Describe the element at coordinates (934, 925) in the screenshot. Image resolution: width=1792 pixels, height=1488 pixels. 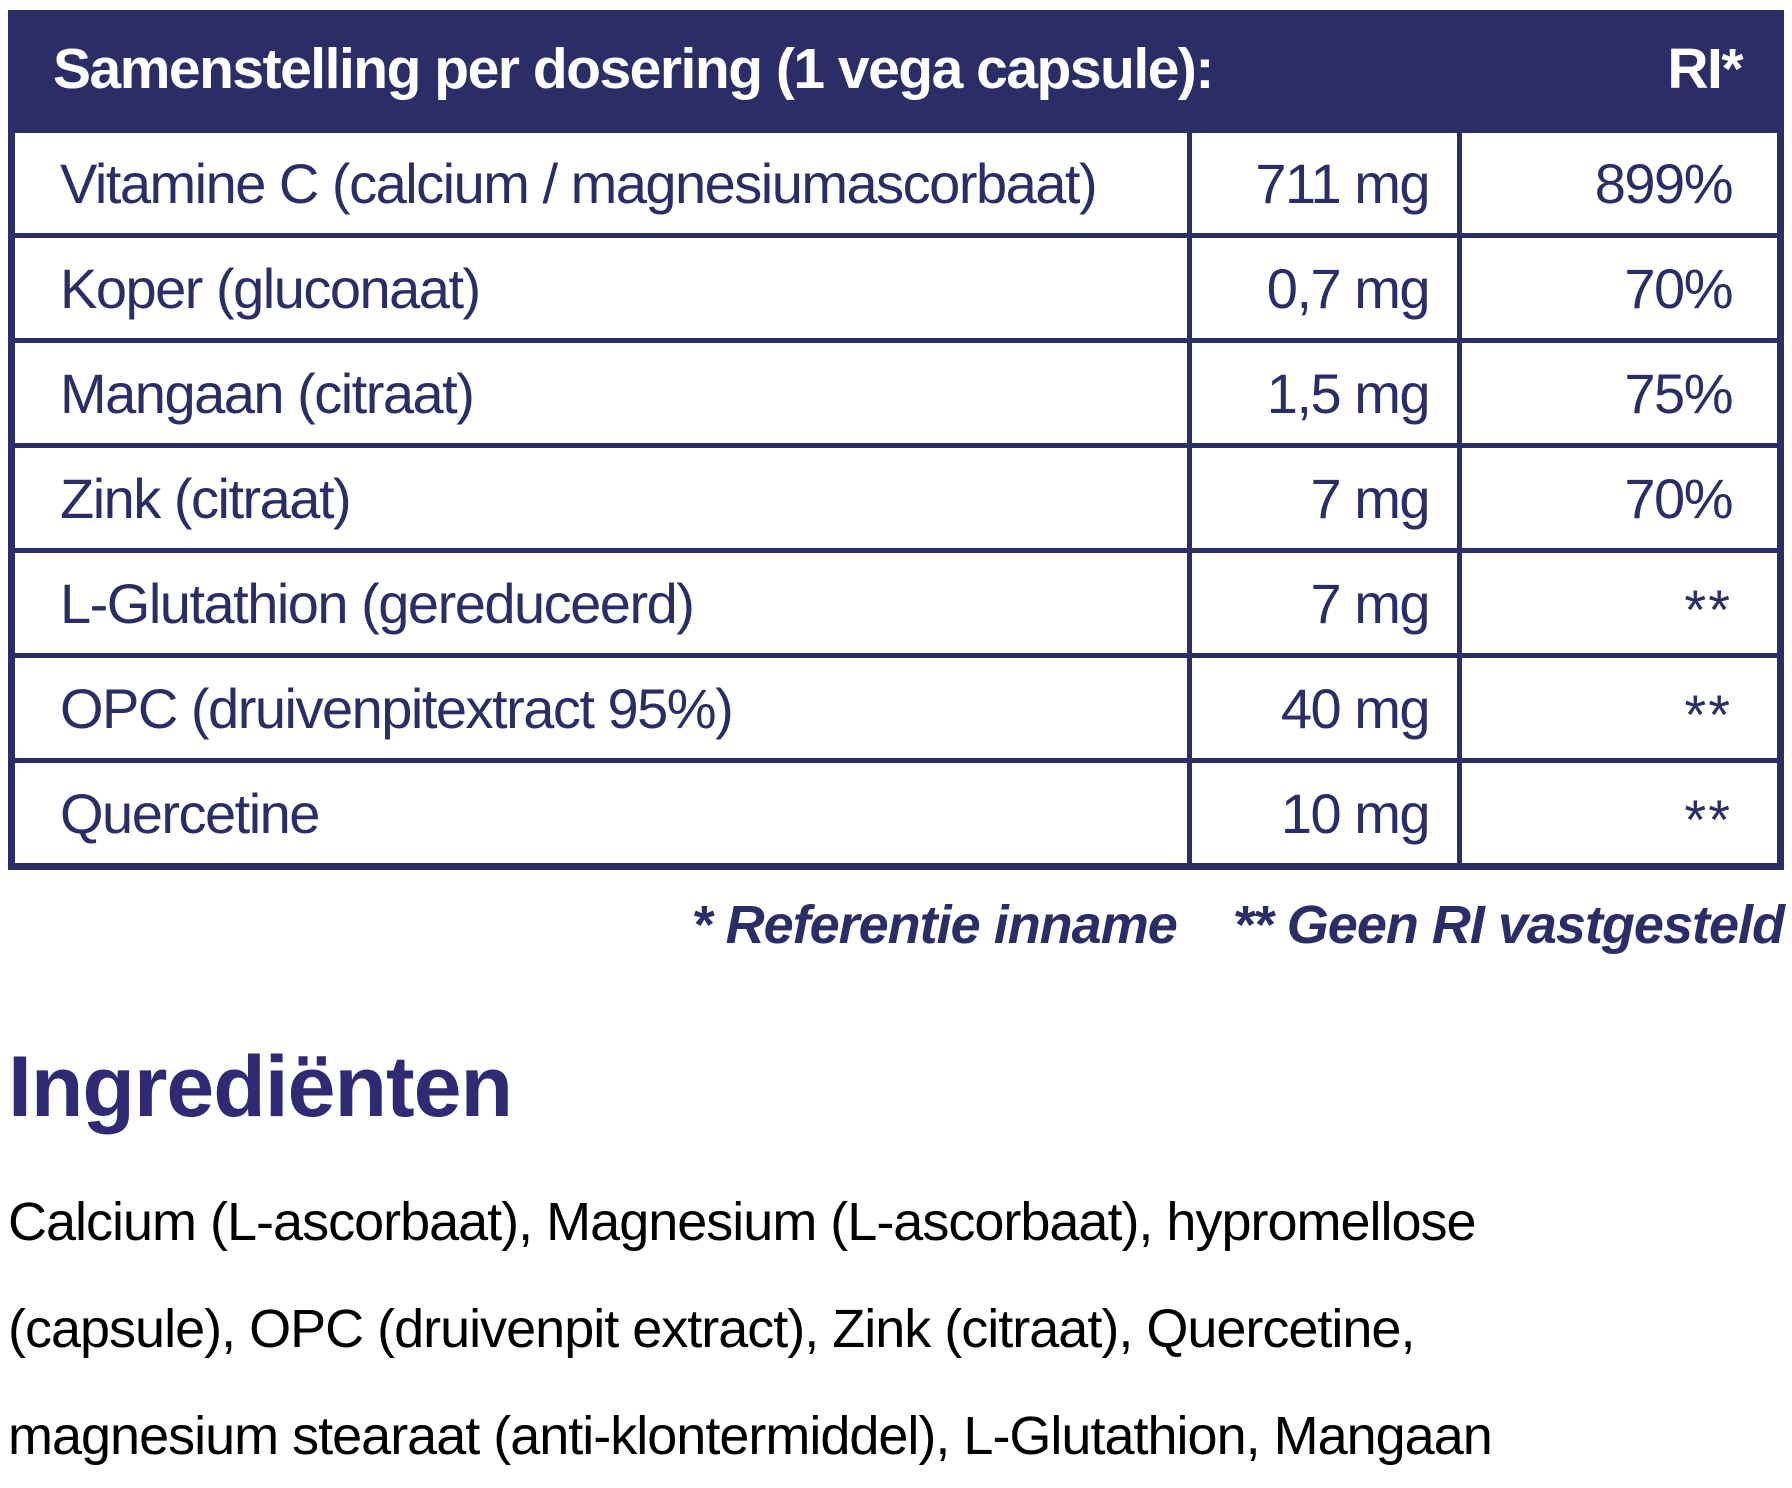
I see `footnote-reference-intake: * Referentie inname` at that location.